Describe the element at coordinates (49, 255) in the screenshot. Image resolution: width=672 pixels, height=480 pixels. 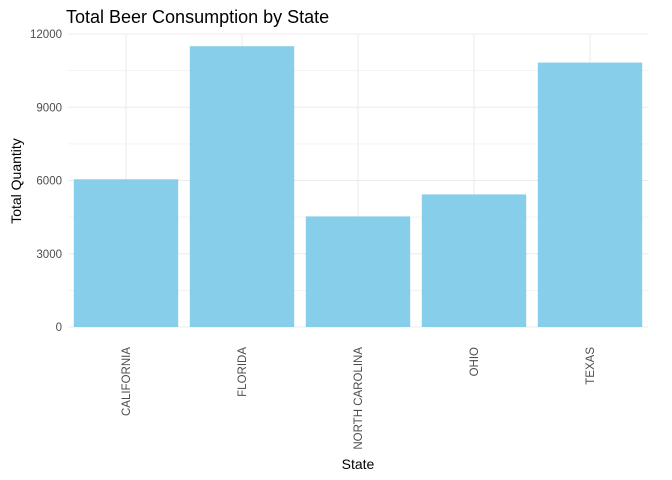
I see `y-tick-label: 3000` at that location.